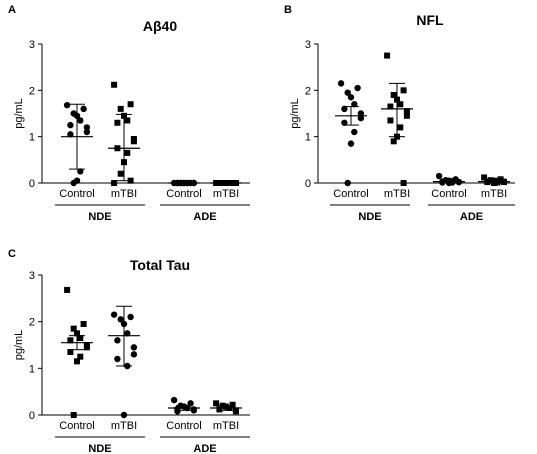 The height and width of the screenshot is (454, 537). What do you see at coordinates (308, 138) in the screenshot?
I see `panel-b-y-tick-label: 1` at bounding box center [308, 138].